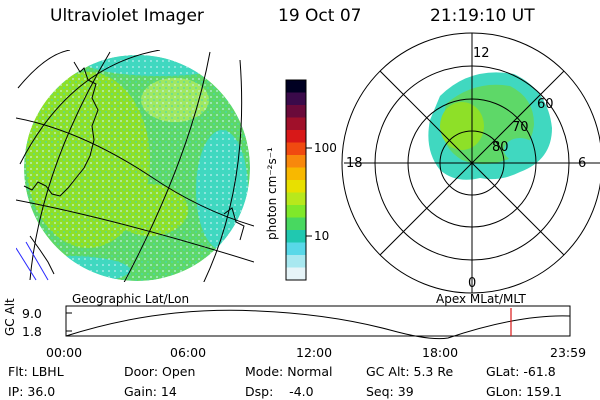 The height and width of the screenshot is (400, 600). Describe the element at coordinates (32, 331) in the screenshot. I see `orbit-ytick-1.8: 1.8` at that location.